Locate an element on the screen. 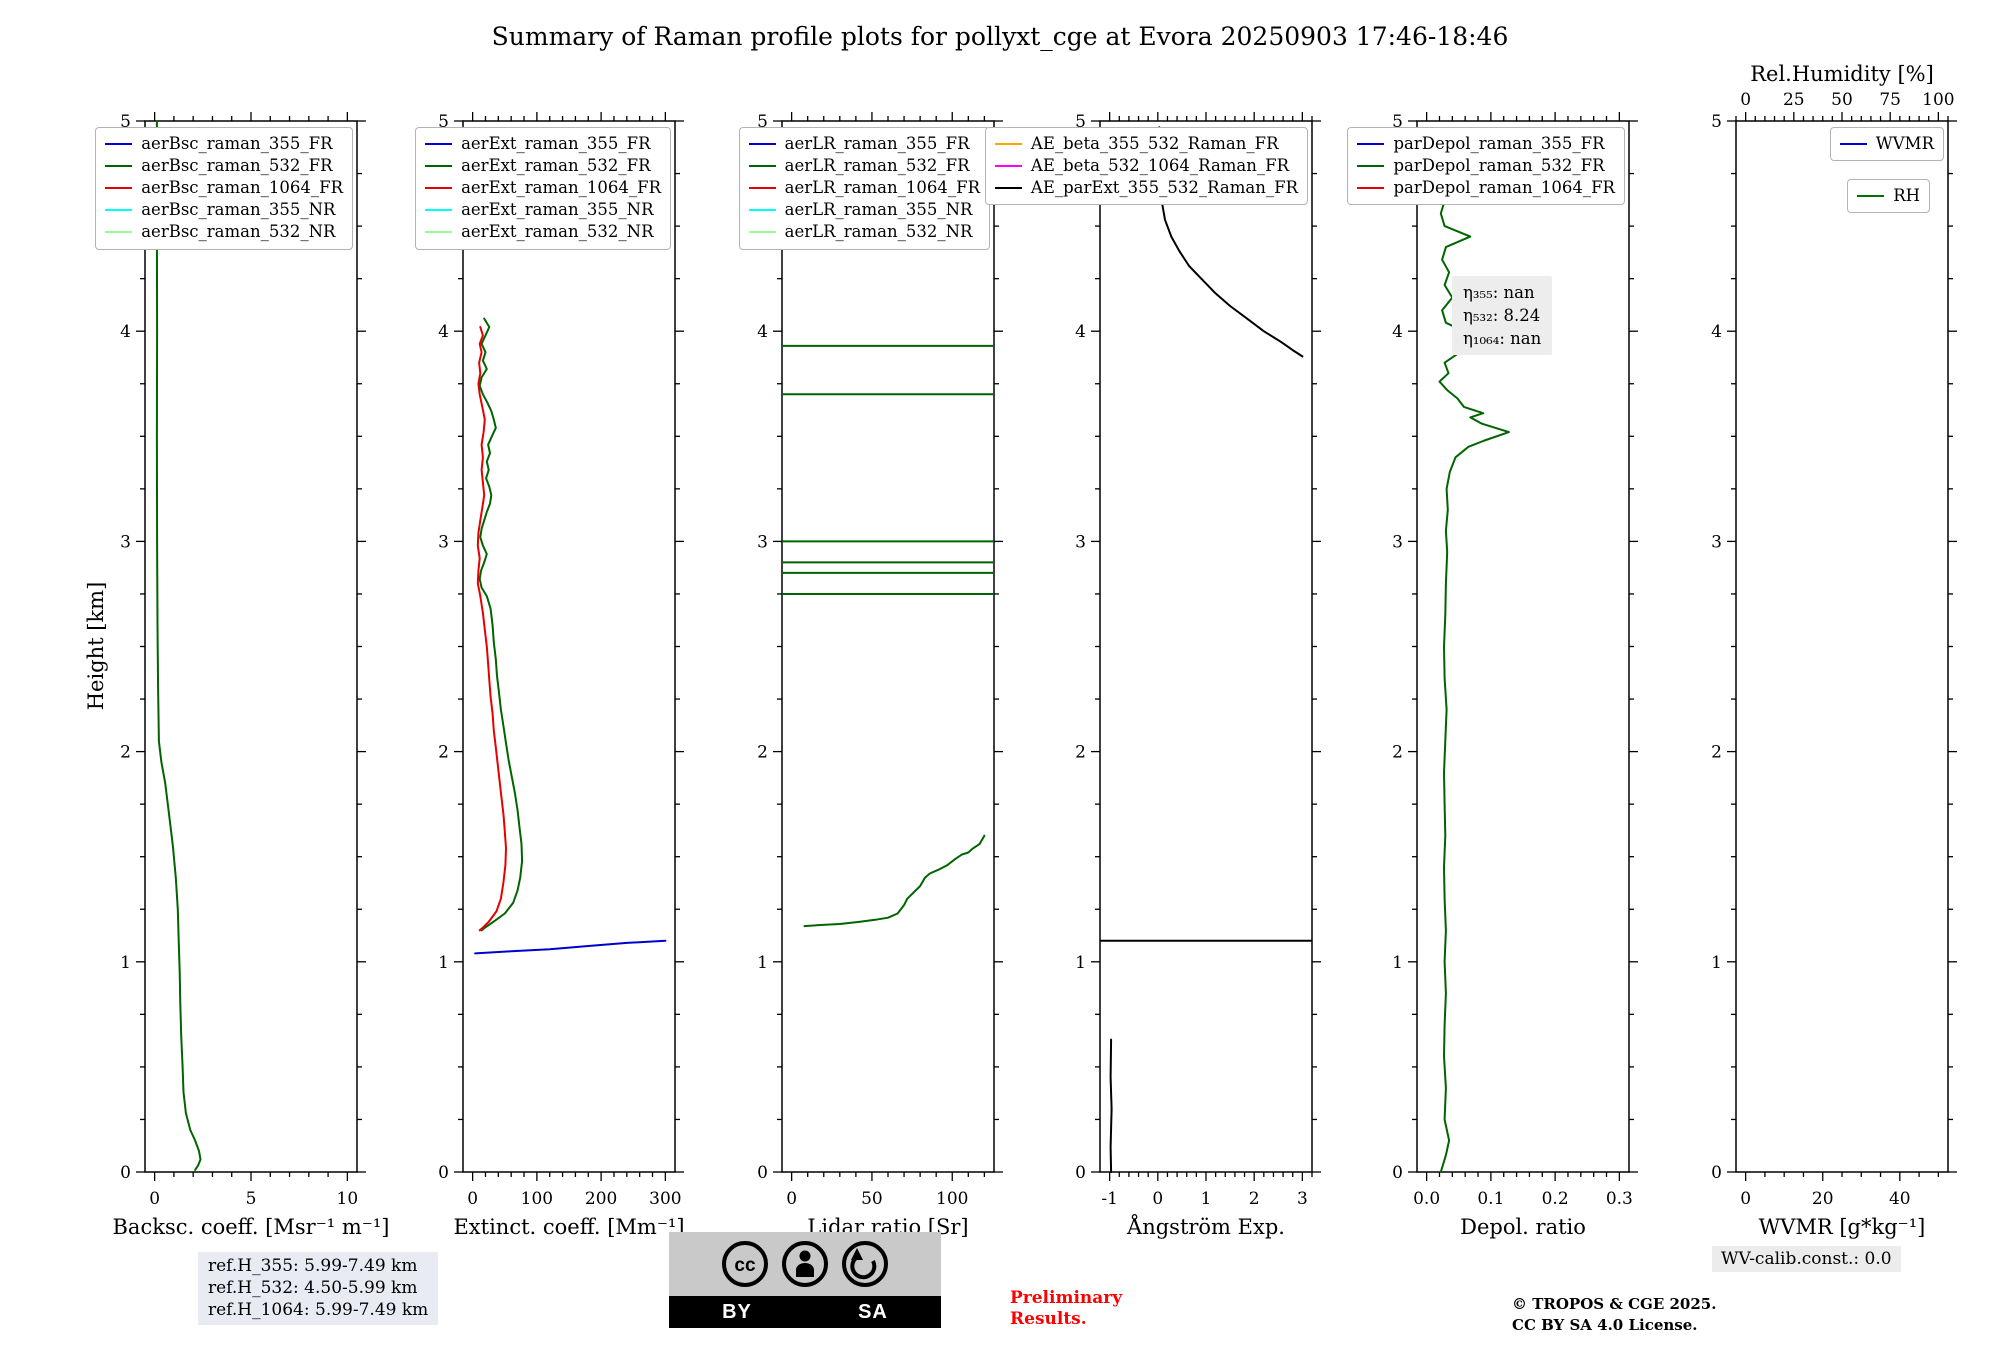 This screenshot has height=1360, width=2000. legend-label: aerLR_raman_355_NR is located at coordinates (878, 210).